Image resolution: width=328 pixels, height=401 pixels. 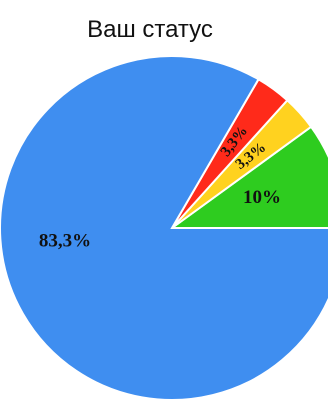 I want to click on slice-label: 83,3%, so click(x=65, y=240).